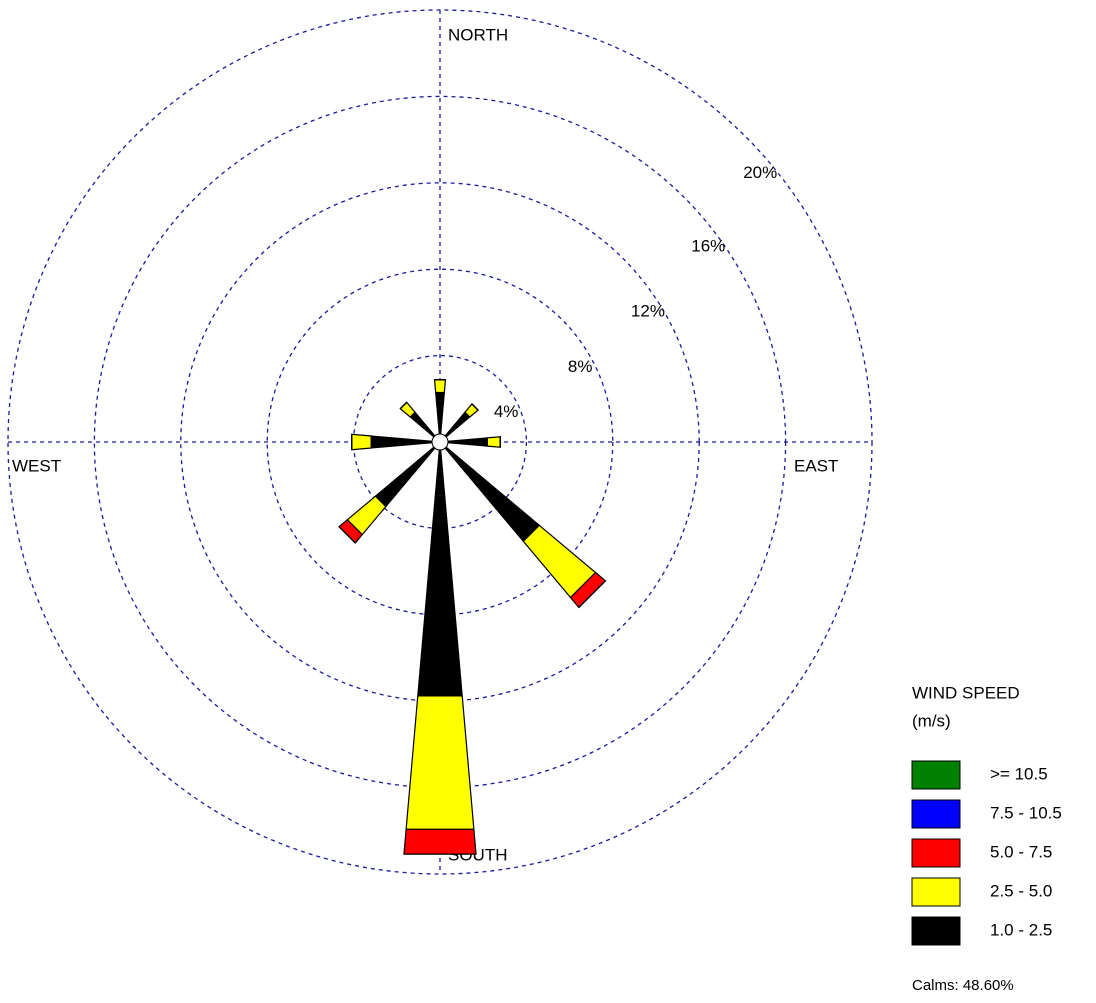 The height and width of the screenshot is (1003, 1096). Describe the element at coordinates (963, 985) in the screenshot. I see `calms-label: Calms: 48.60%` at that location.